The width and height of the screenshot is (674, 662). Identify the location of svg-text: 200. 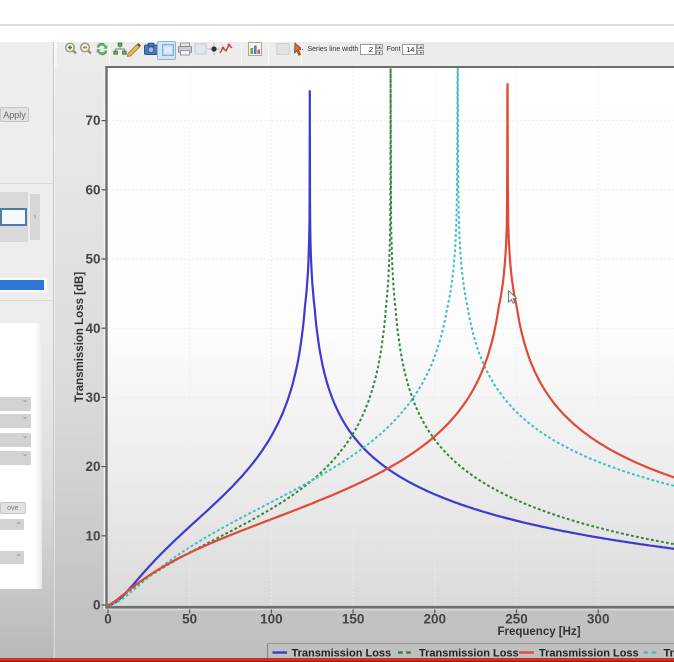
(435, 619).